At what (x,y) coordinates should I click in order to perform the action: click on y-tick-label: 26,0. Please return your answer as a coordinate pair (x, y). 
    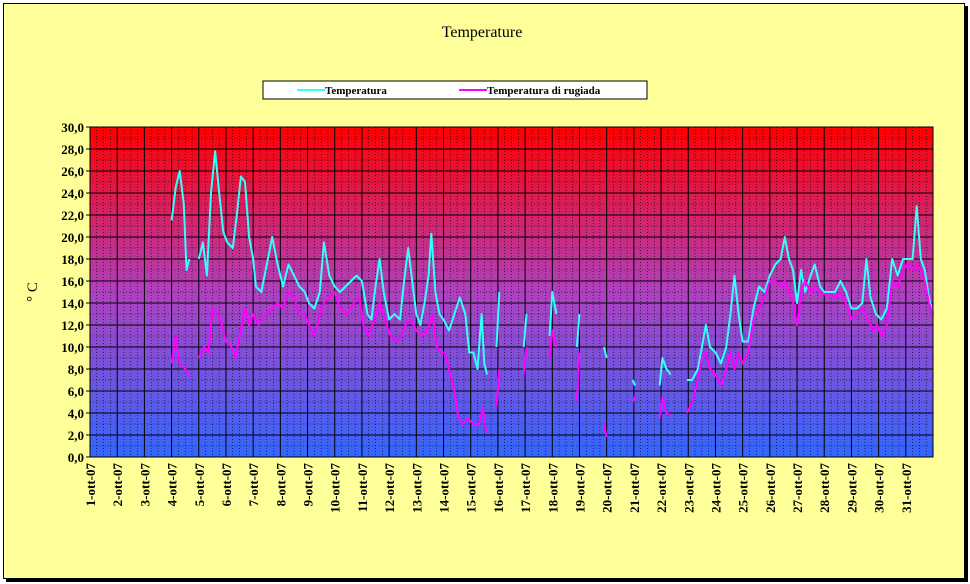
    Looking at the image, I should click on (72, 171).